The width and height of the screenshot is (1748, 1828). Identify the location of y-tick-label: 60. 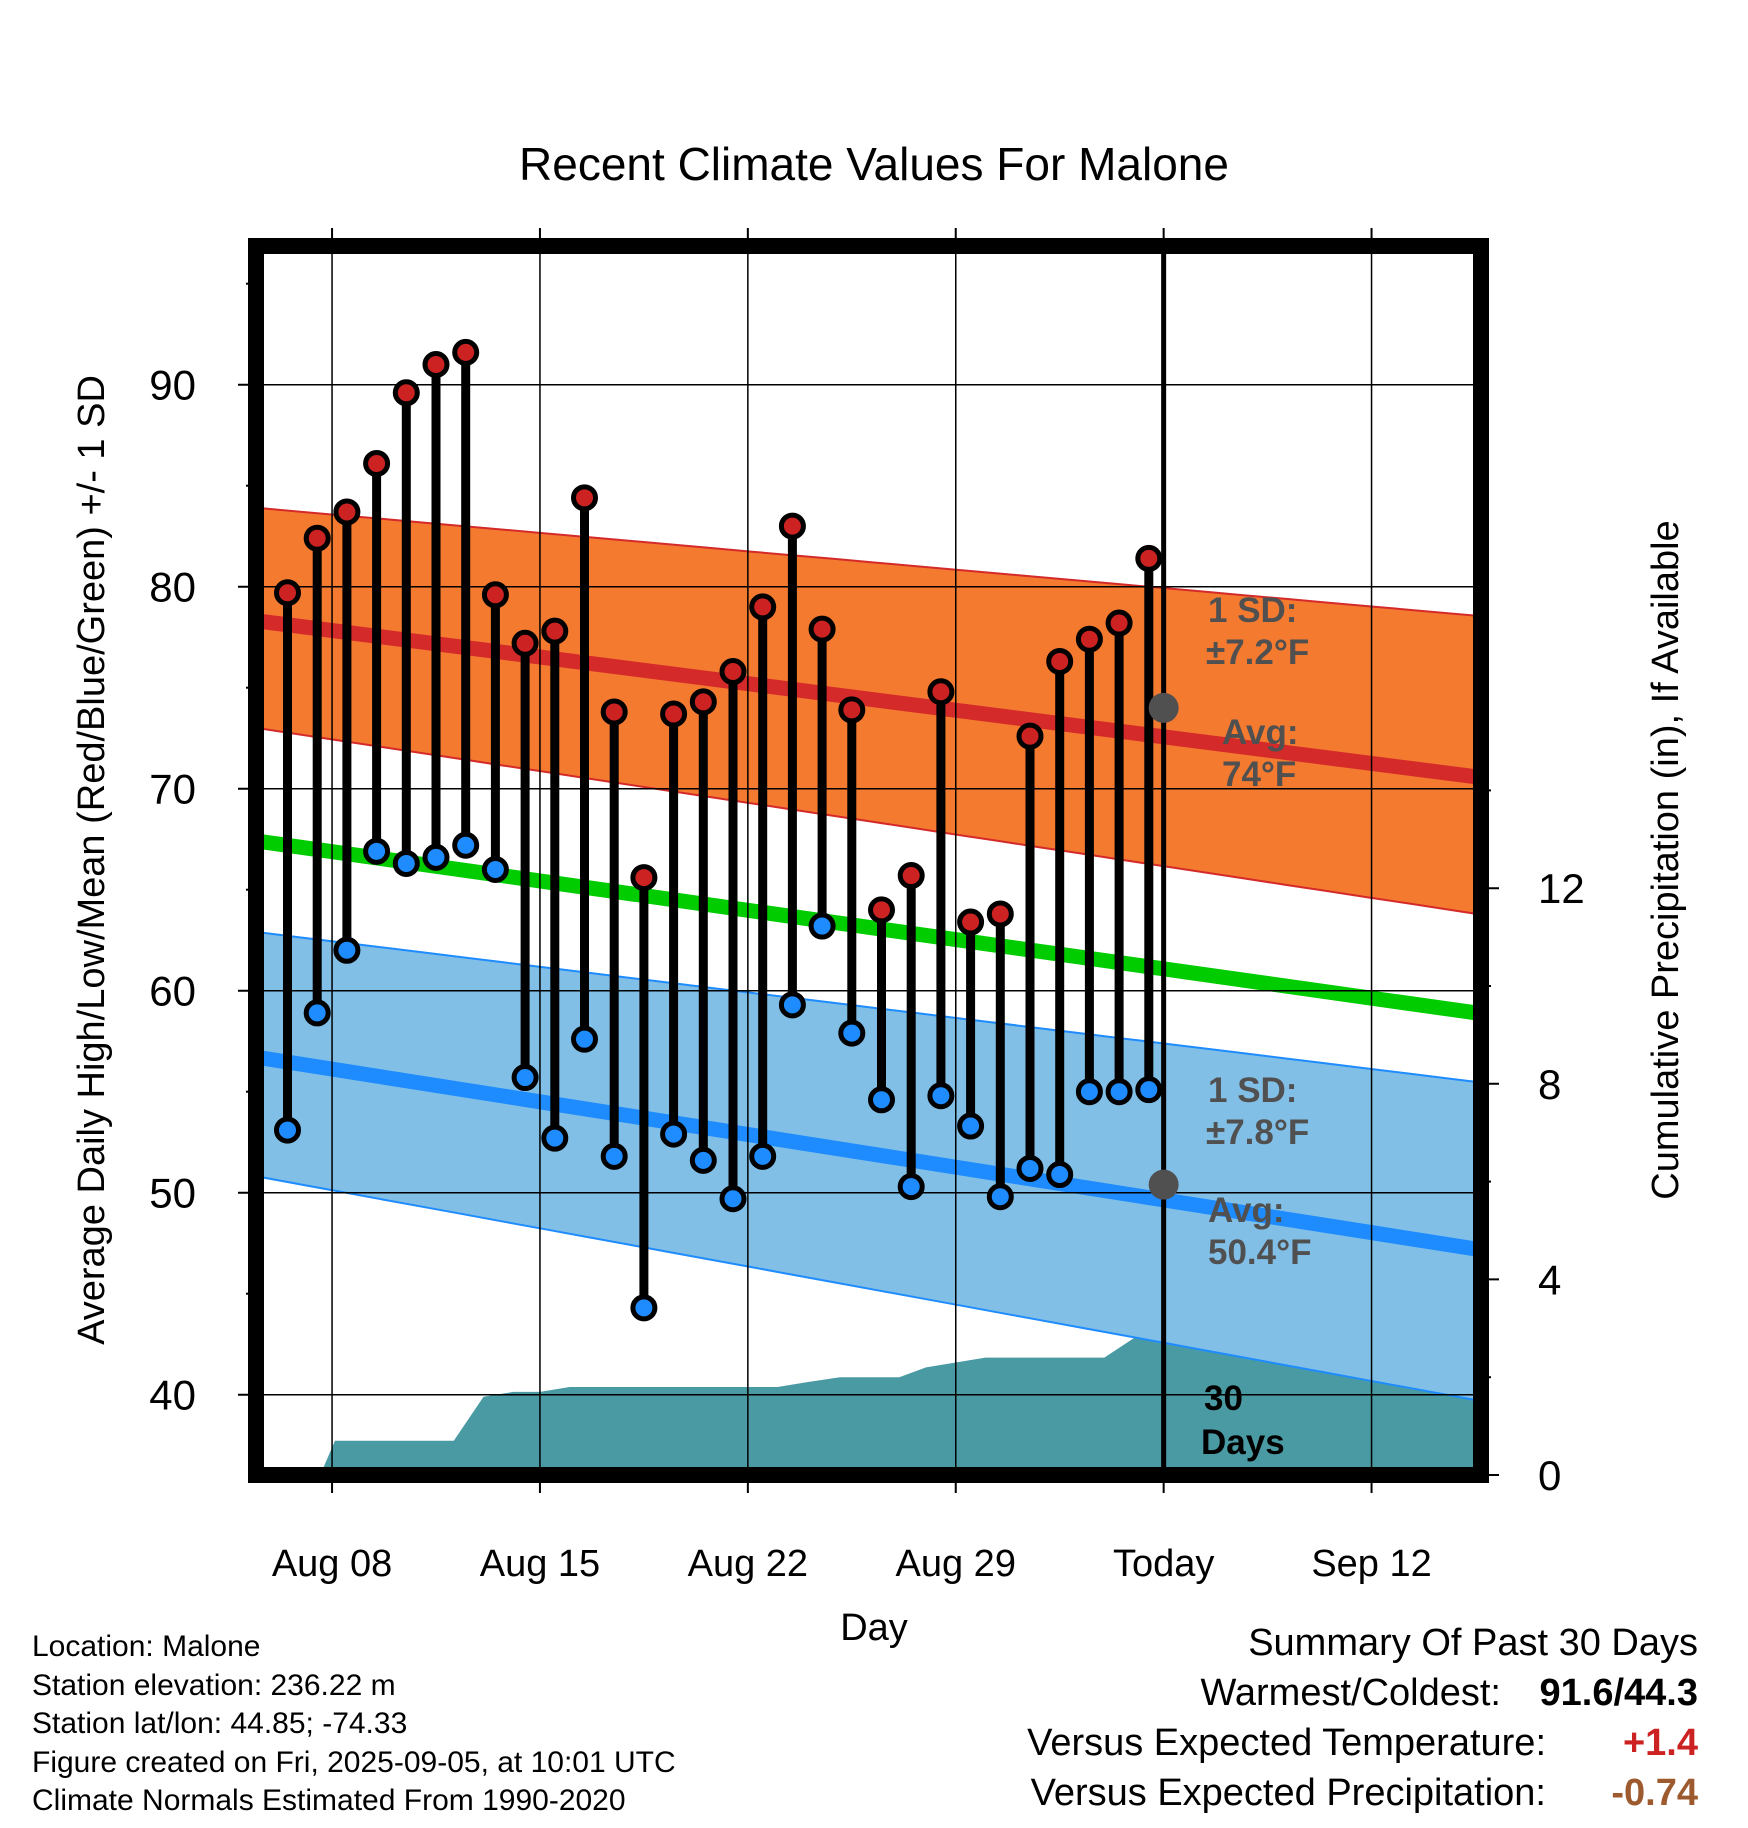
(172, 991).